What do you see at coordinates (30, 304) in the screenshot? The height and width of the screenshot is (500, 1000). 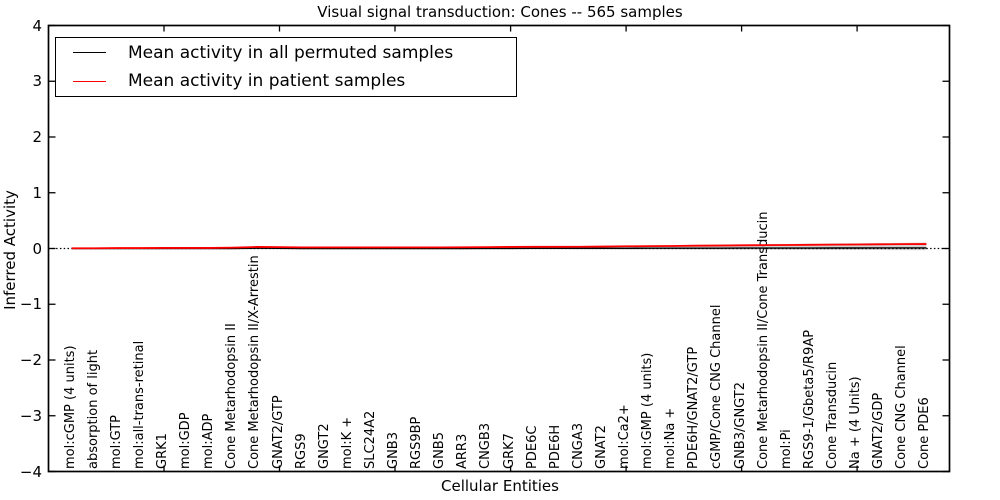 I see `y-tick-label: −1` at bounding box center [30, 304].